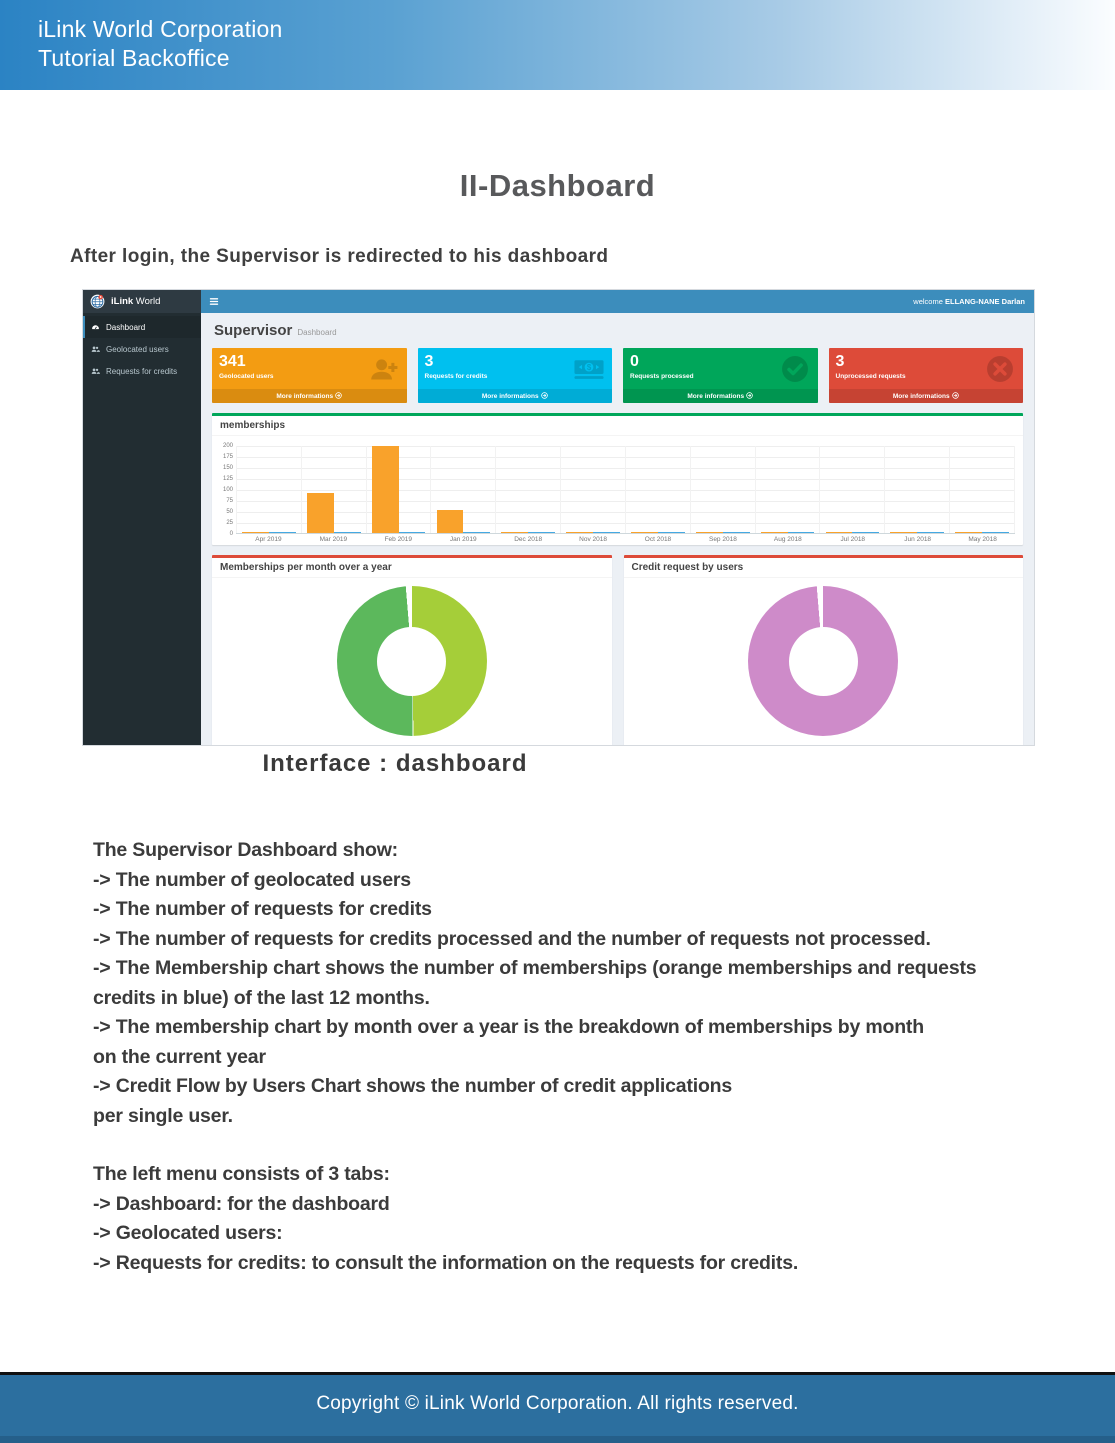 Image resolution: width=1115 pixels, height=1443 pixels. Describe the element at coordinates (97, 301) in the screenshot. I see `globe-icon` at that location.